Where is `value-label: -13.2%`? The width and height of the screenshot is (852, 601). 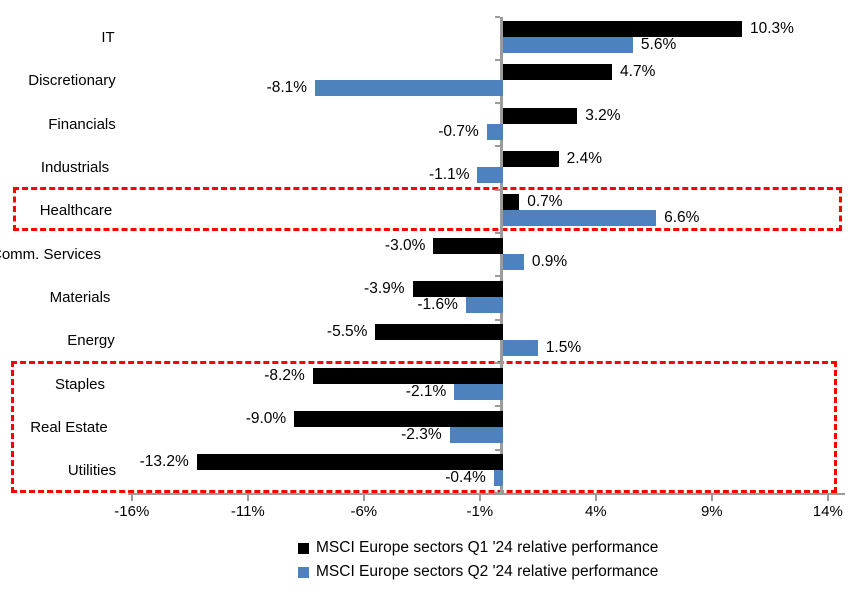 value-label: -13.2% is located at coordinates (164, 462).